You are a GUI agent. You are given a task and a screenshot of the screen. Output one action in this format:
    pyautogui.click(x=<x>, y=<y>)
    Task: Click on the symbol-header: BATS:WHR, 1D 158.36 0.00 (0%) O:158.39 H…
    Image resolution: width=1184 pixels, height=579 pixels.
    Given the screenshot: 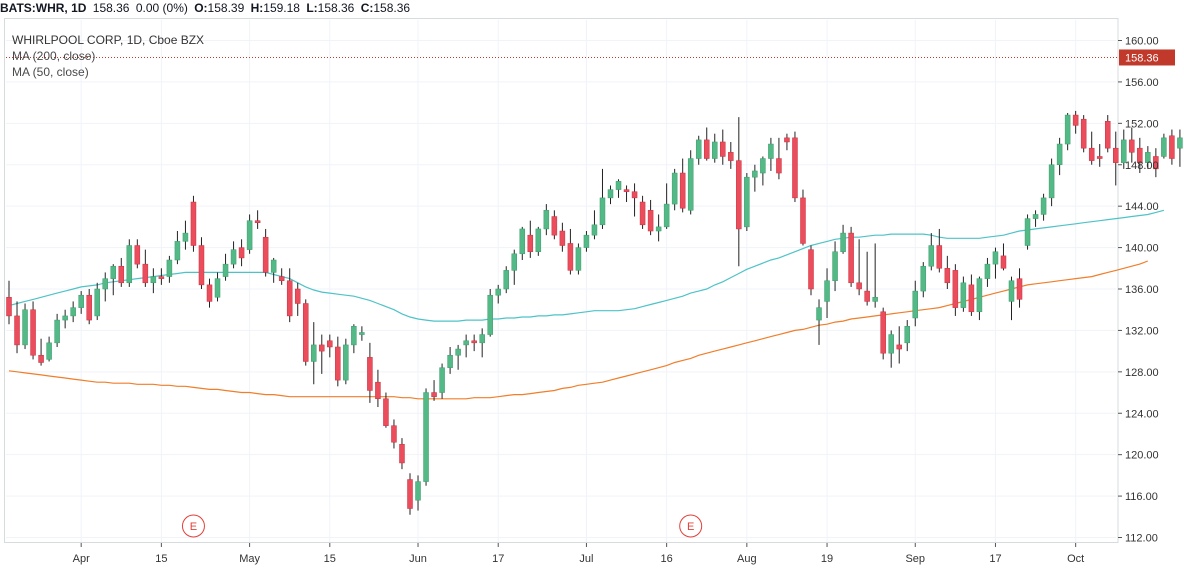 What is the action you would take?
    pyautogui.click(x=592, y=9)
    